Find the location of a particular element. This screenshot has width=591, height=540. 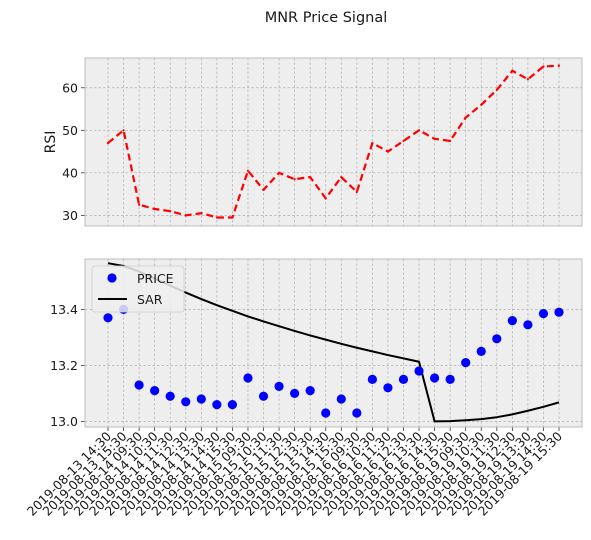

legend-price-marker is located at coordinates (112, 278).